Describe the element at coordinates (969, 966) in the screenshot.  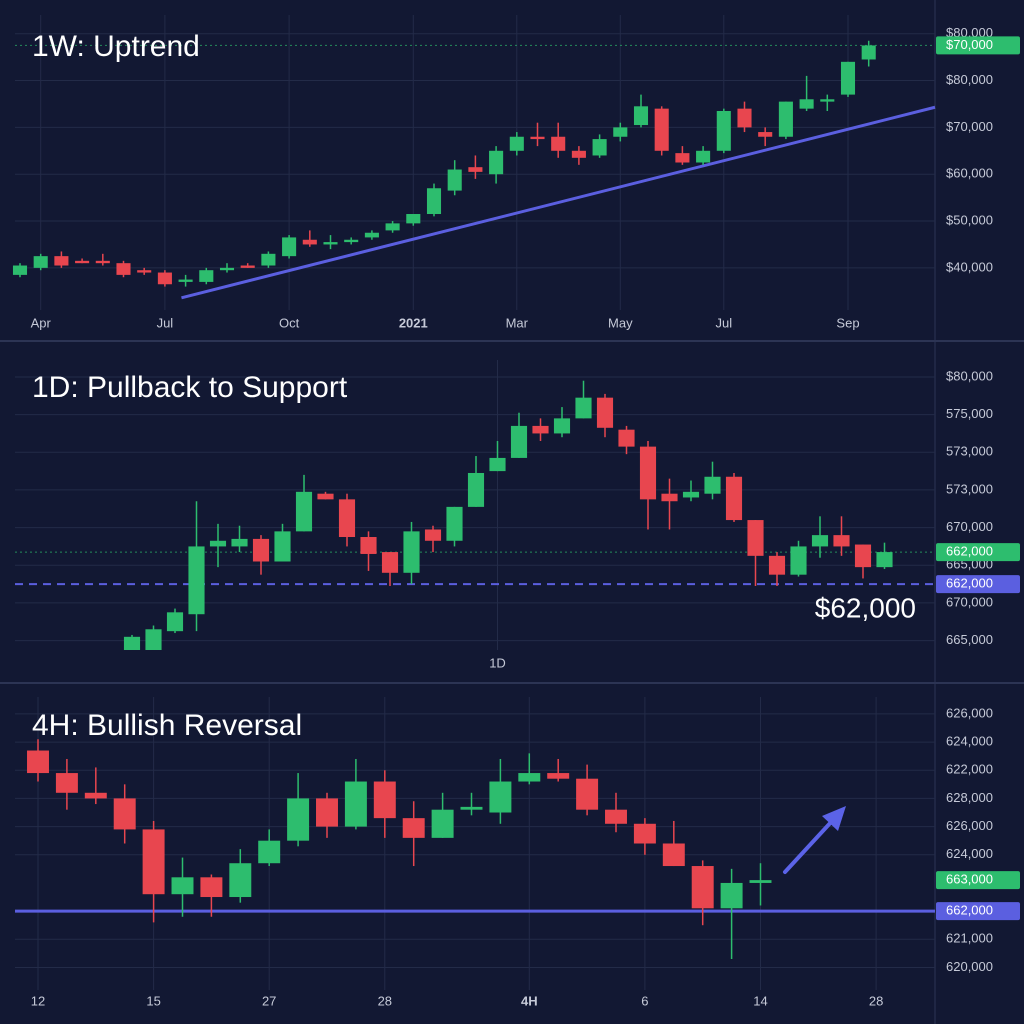
I see `y-tick-label: 620,000` at that location.